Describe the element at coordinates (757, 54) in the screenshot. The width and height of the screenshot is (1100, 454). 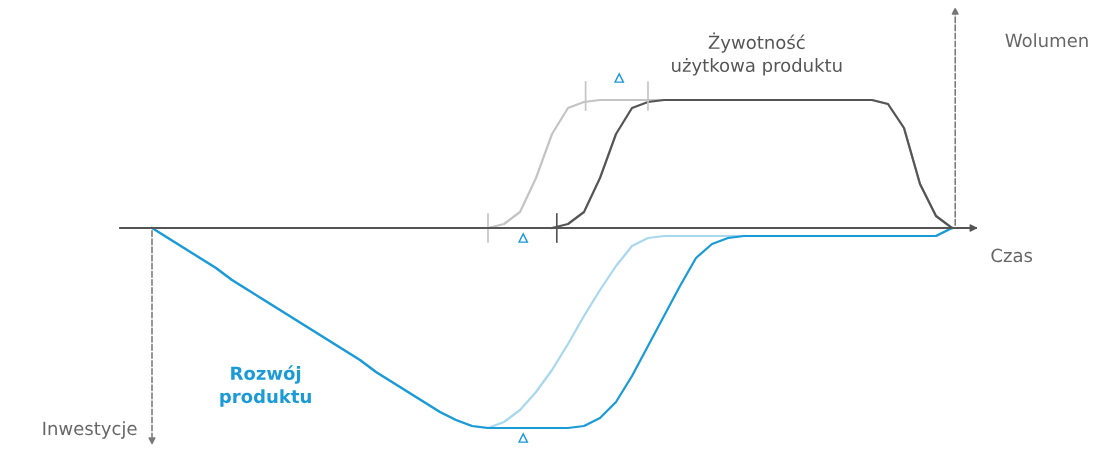
I see `series-label: Żywotność użytkowa produktu` at that location.